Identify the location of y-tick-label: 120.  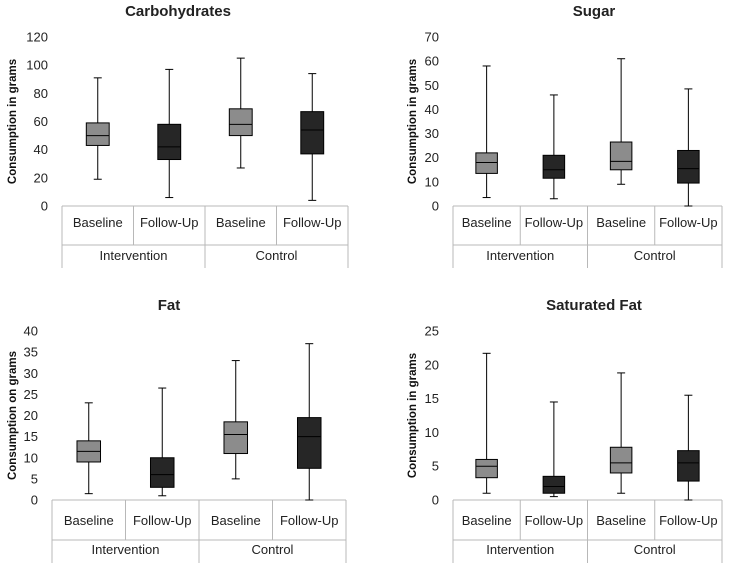
(37, 37).